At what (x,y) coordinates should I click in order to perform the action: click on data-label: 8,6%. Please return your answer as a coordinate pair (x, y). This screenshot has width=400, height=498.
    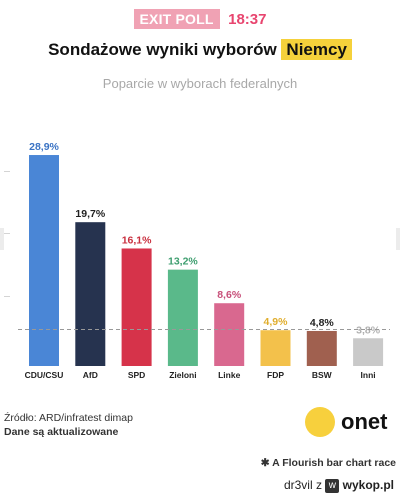
    Looking at the image, I should click on (229, 295).